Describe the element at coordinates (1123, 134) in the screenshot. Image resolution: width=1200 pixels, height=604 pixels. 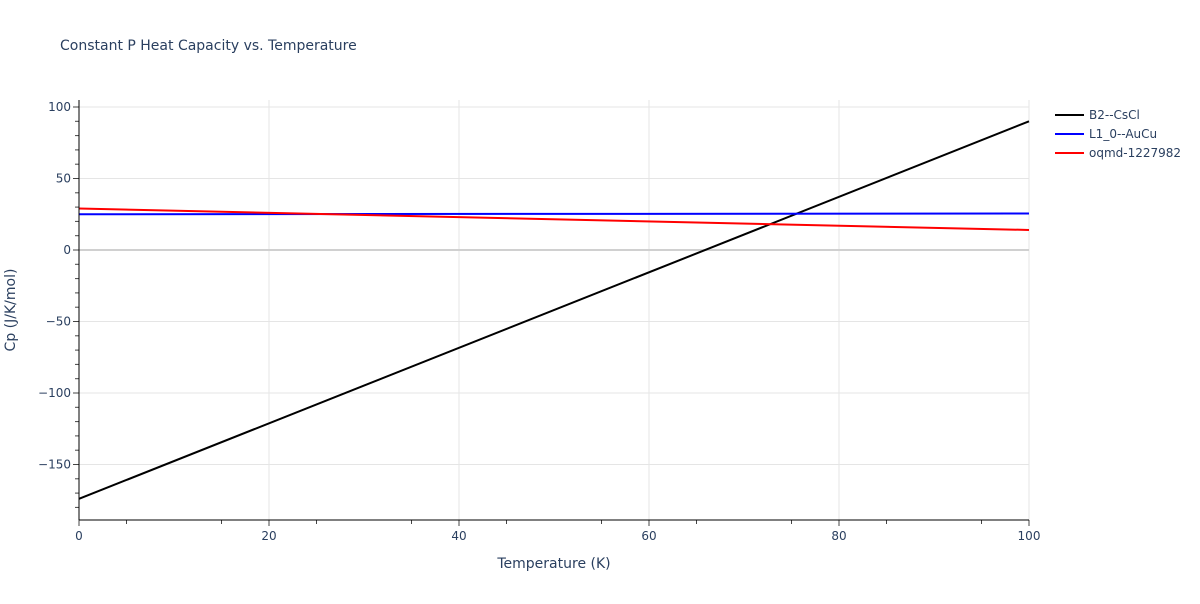
I see `legend-label: L1_0--AuCu` at that location.